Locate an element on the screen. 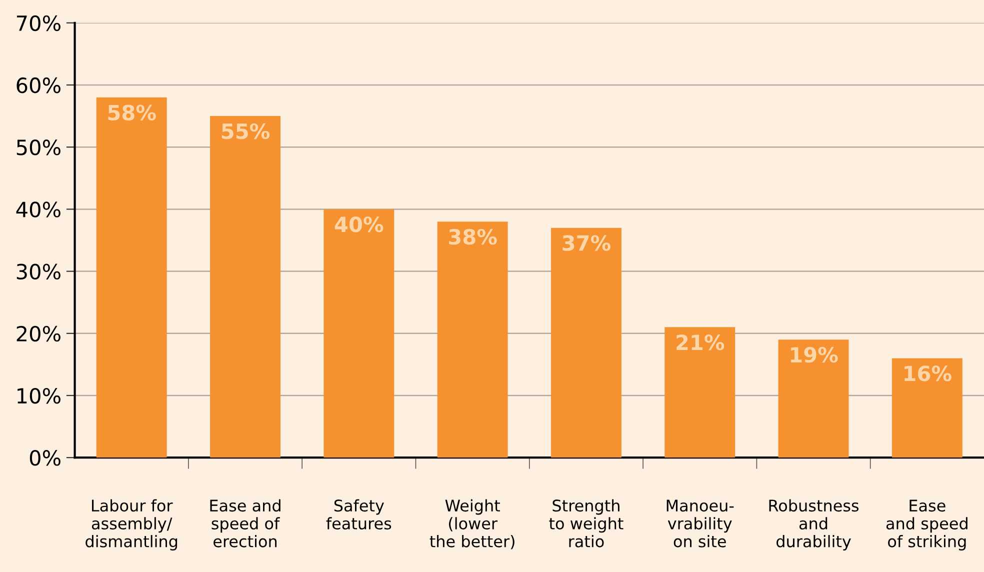  data-label: 55% is located at coordinates (246, 131).